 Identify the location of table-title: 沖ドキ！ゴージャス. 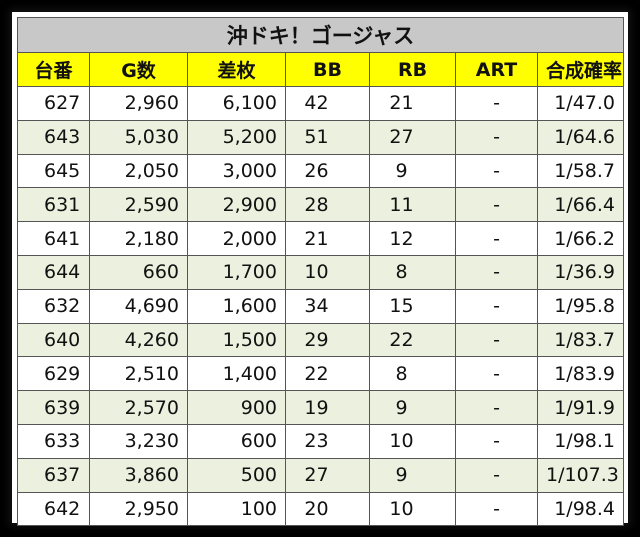
(320, 35).